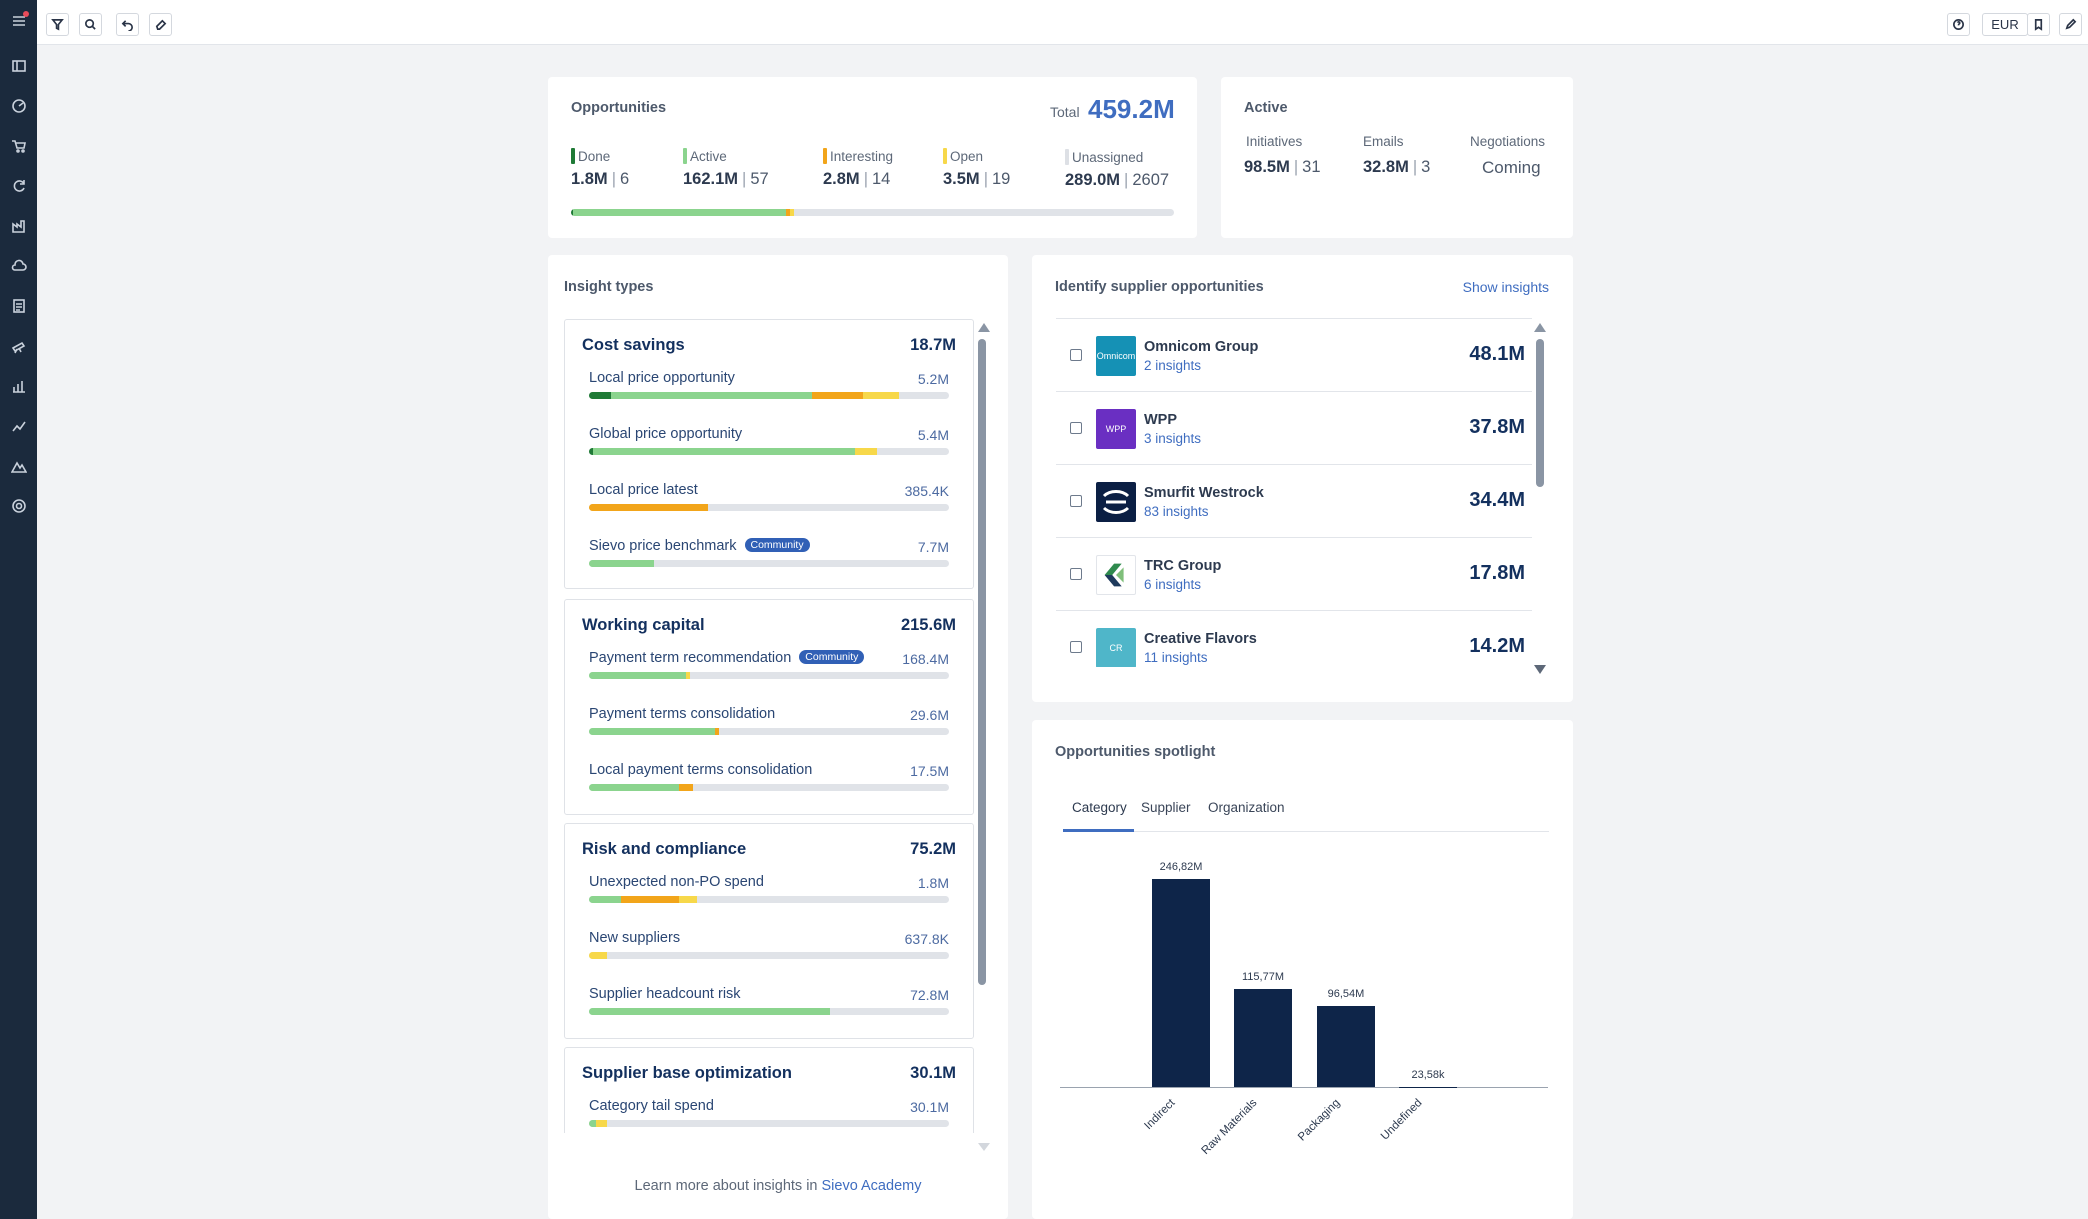  I want to click on insight-scrollbar, so click(983, 737).